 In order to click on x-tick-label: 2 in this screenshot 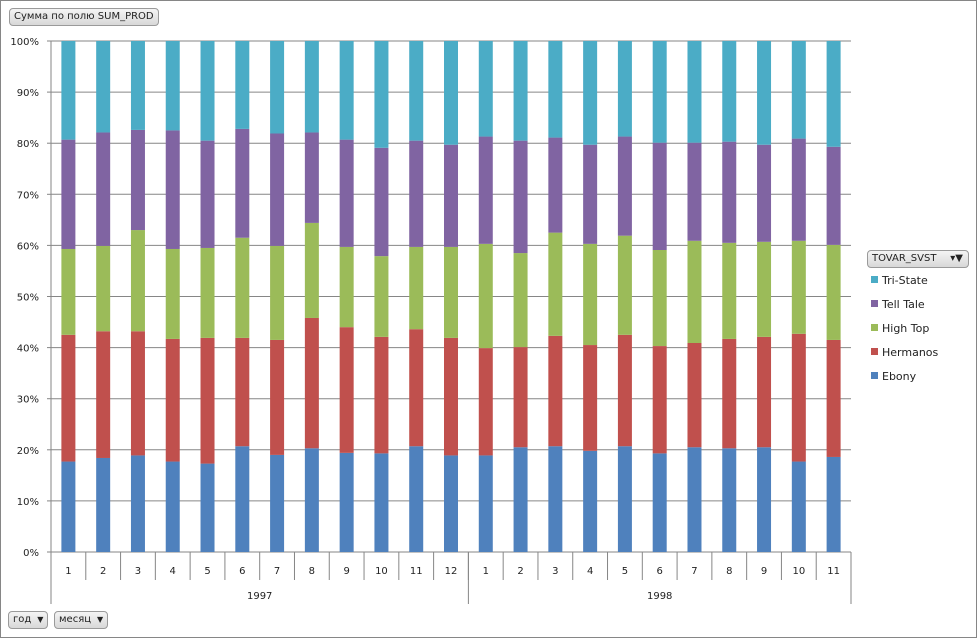, I will do `click(520, 571)`.